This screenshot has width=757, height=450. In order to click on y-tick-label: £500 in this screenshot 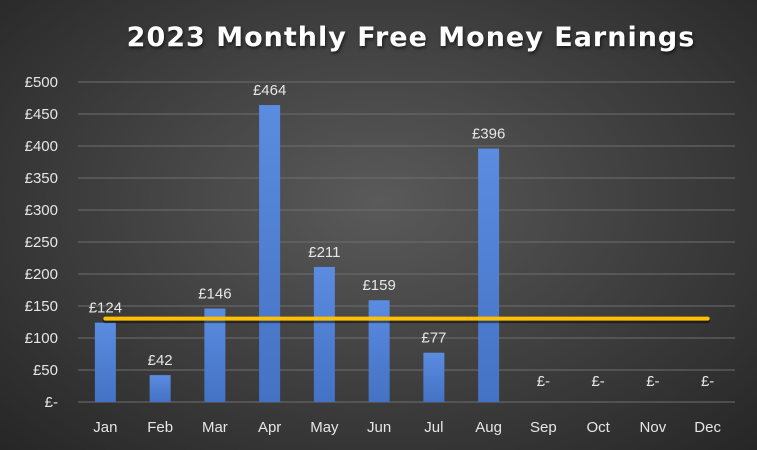, I will do `click(41, 82)`.